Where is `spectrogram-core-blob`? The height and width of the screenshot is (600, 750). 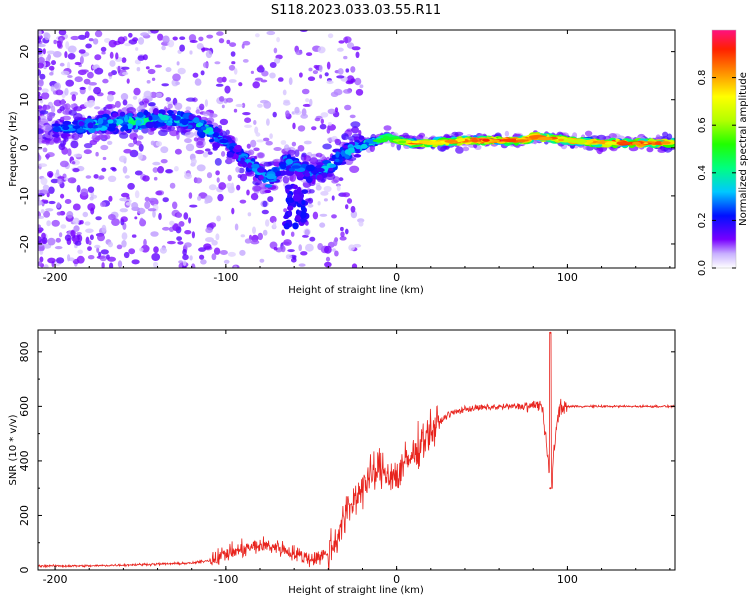 spectrogram-core-blob is located at coordinates (402, 142).